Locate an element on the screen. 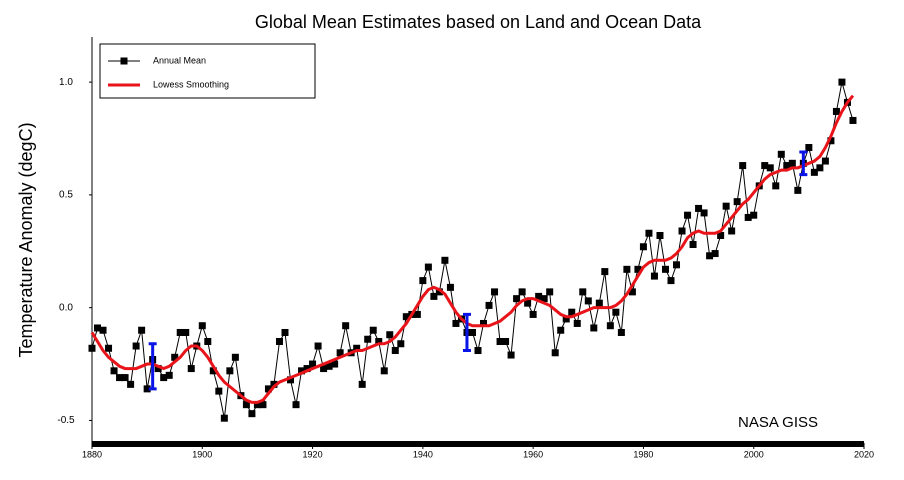 This screenshot has width=904, height=480. y-axis-label: Temperature Anomaly (degC) is located at coordinates (26, 239).